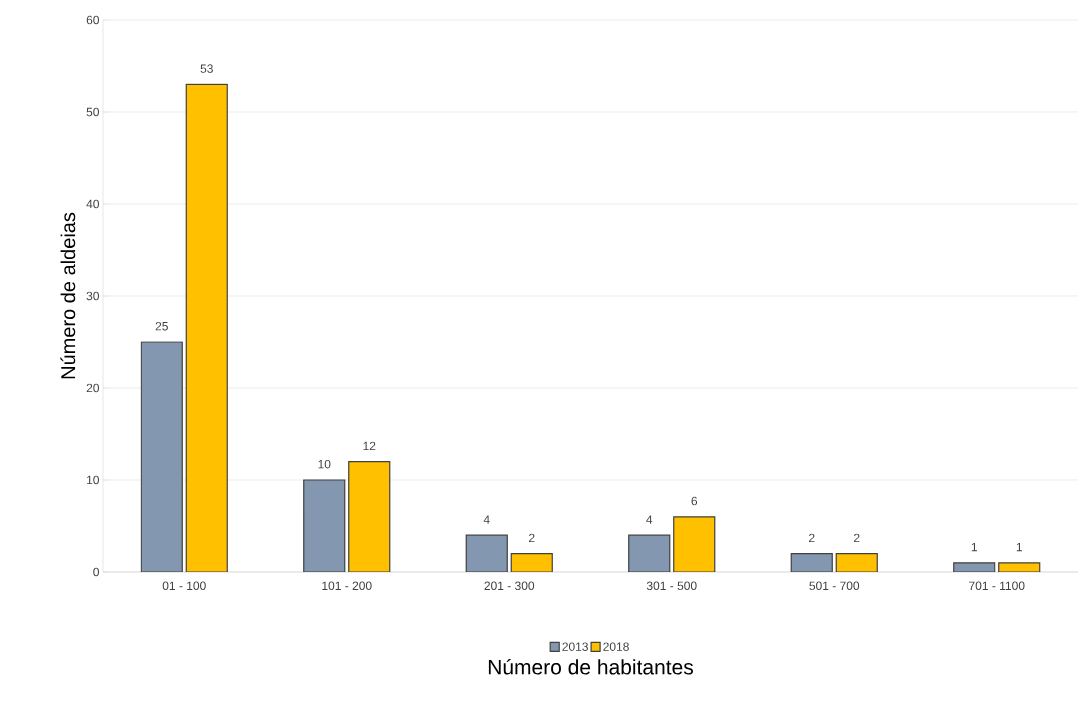  What do you see at coordinates (93, 20) in the screenshot?
I see `y-tick-label: 60` at bounding box center [93, 20].